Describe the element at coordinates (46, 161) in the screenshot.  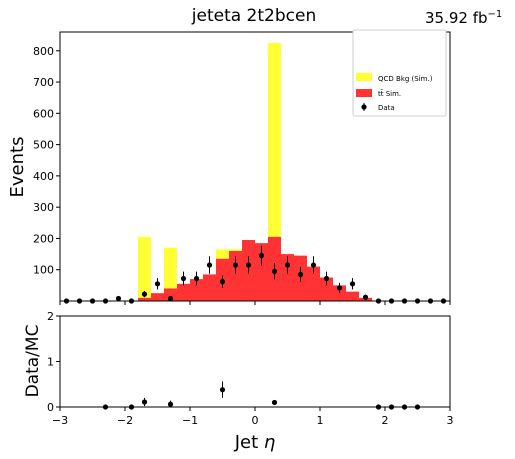
I see `main-y-axis: 100 200 300 400 500 600 700 800` at that location.